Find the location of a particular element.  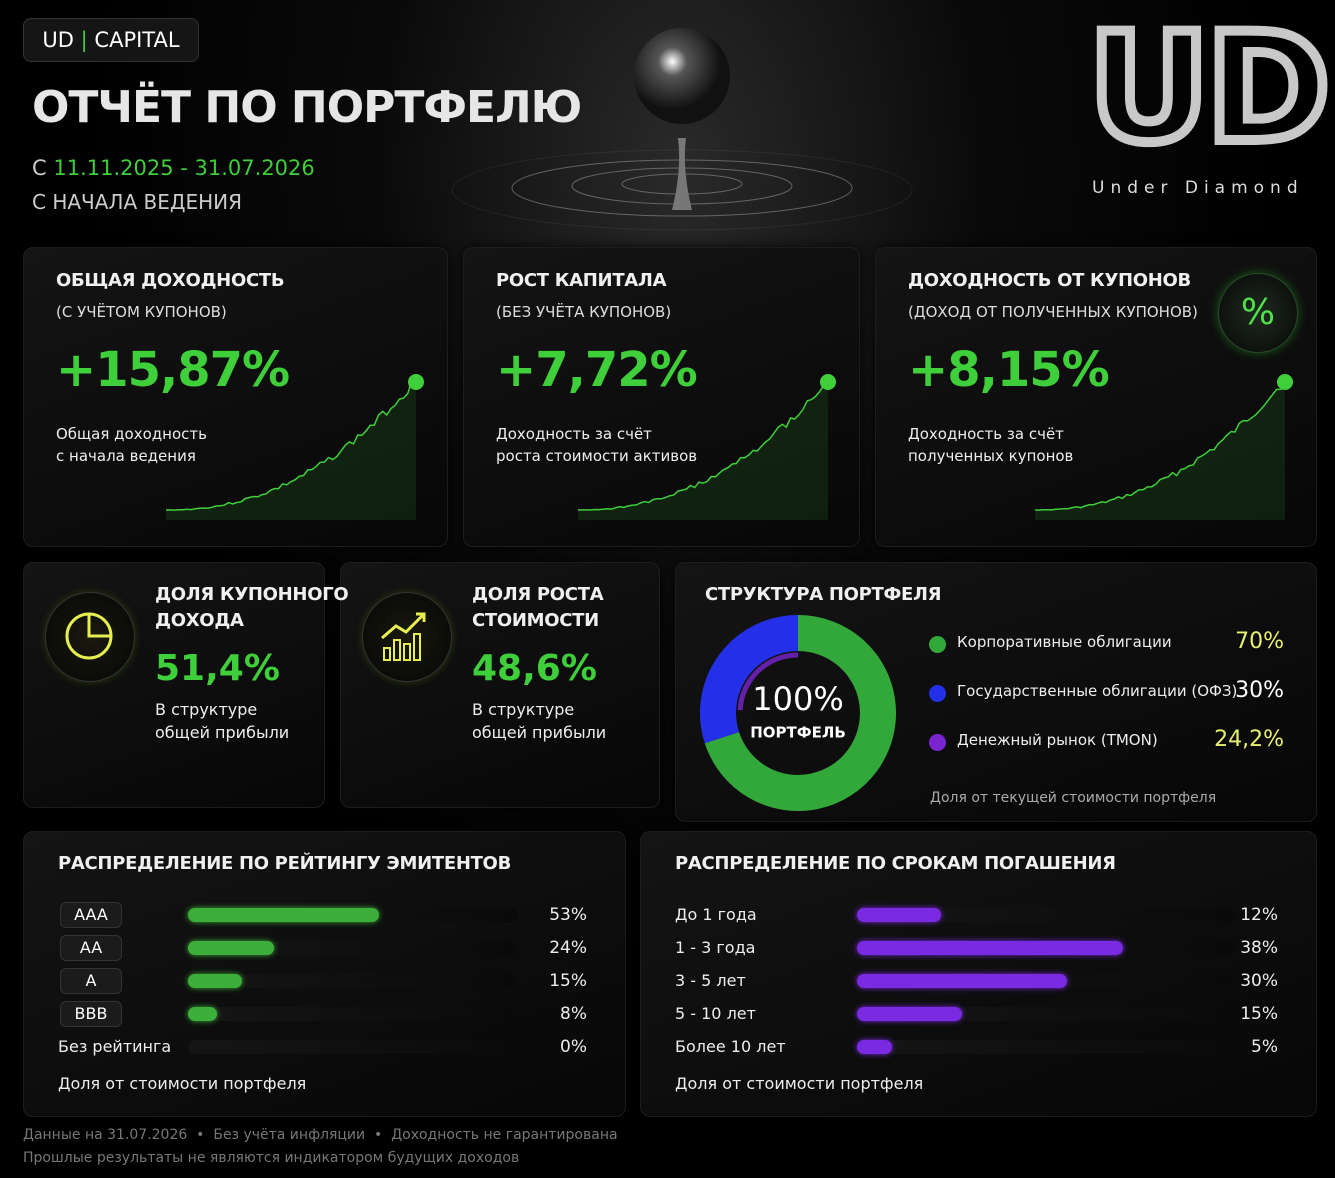

card-title: ОБЩАЯ ДОХОДНОСТЬ is located at coordinates (170, 280).